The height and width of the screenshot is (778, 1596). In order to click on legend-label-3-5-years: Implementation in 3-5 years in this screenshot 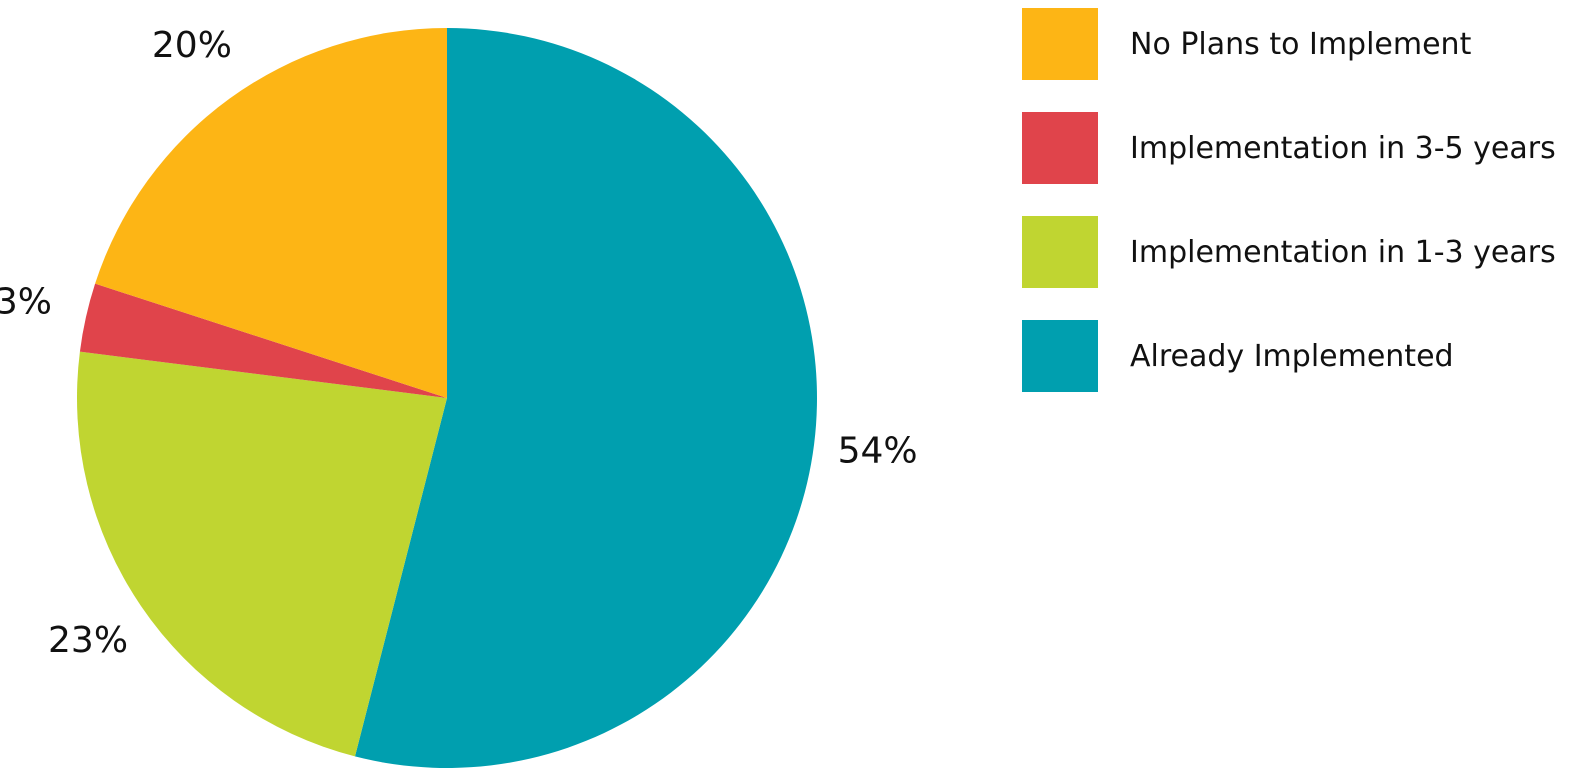, I will do `click(1343, 148)`.